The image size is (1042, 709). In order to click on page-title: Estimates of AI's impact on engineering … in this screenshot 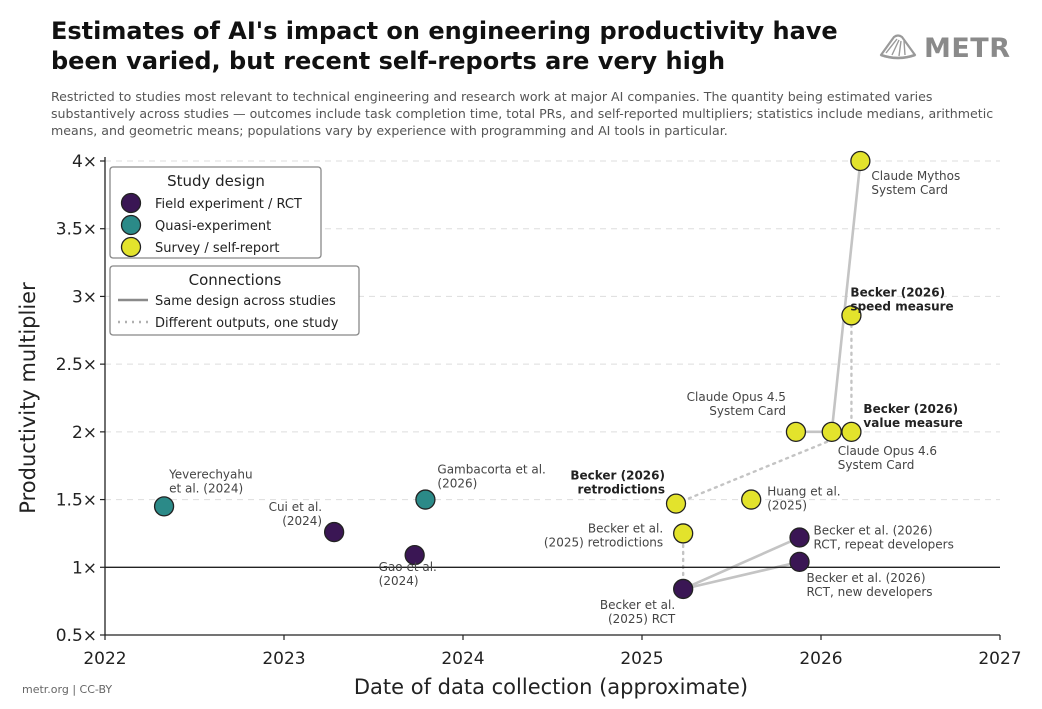, I will do `click(444, 46)`.